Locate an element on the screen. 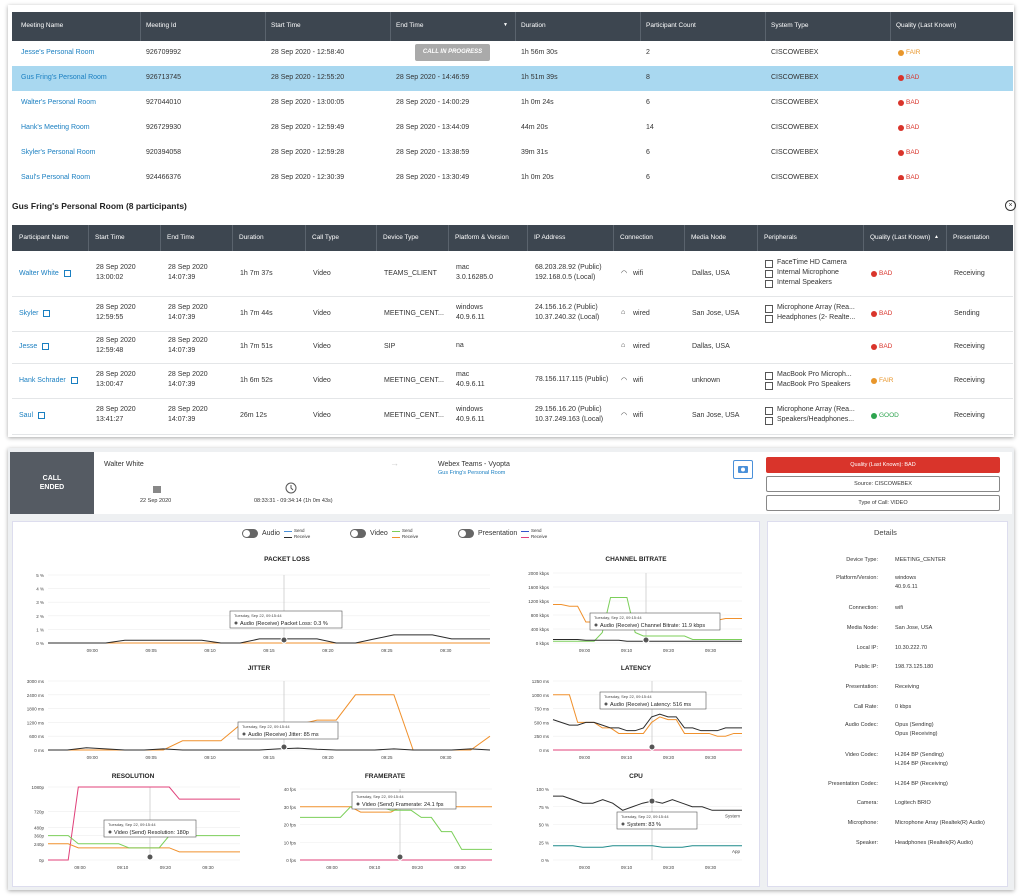 This screenshot has width=1022, height=896. column-header: Duration is located at coordinates (251, 237).